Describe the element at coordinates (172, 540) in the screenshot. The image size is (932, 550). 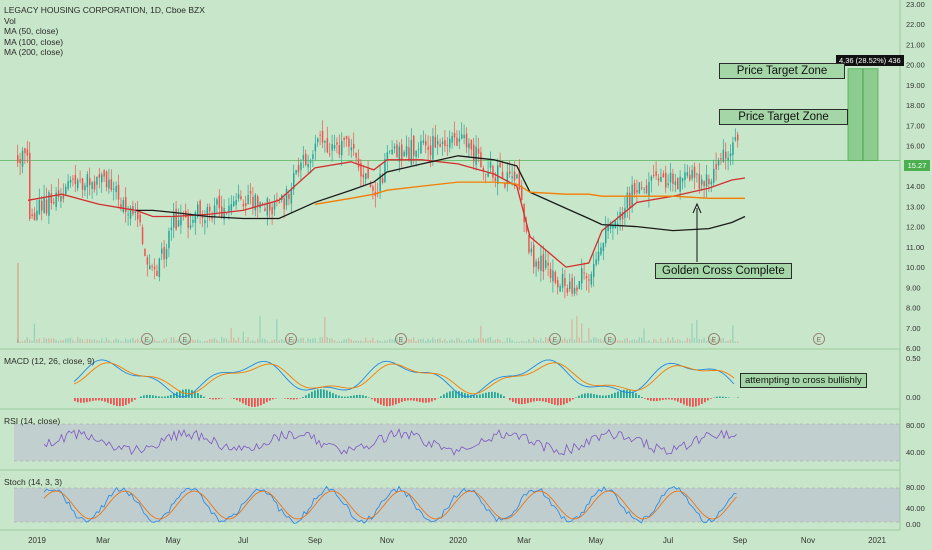
I see `x-tick-label: May` at that location.